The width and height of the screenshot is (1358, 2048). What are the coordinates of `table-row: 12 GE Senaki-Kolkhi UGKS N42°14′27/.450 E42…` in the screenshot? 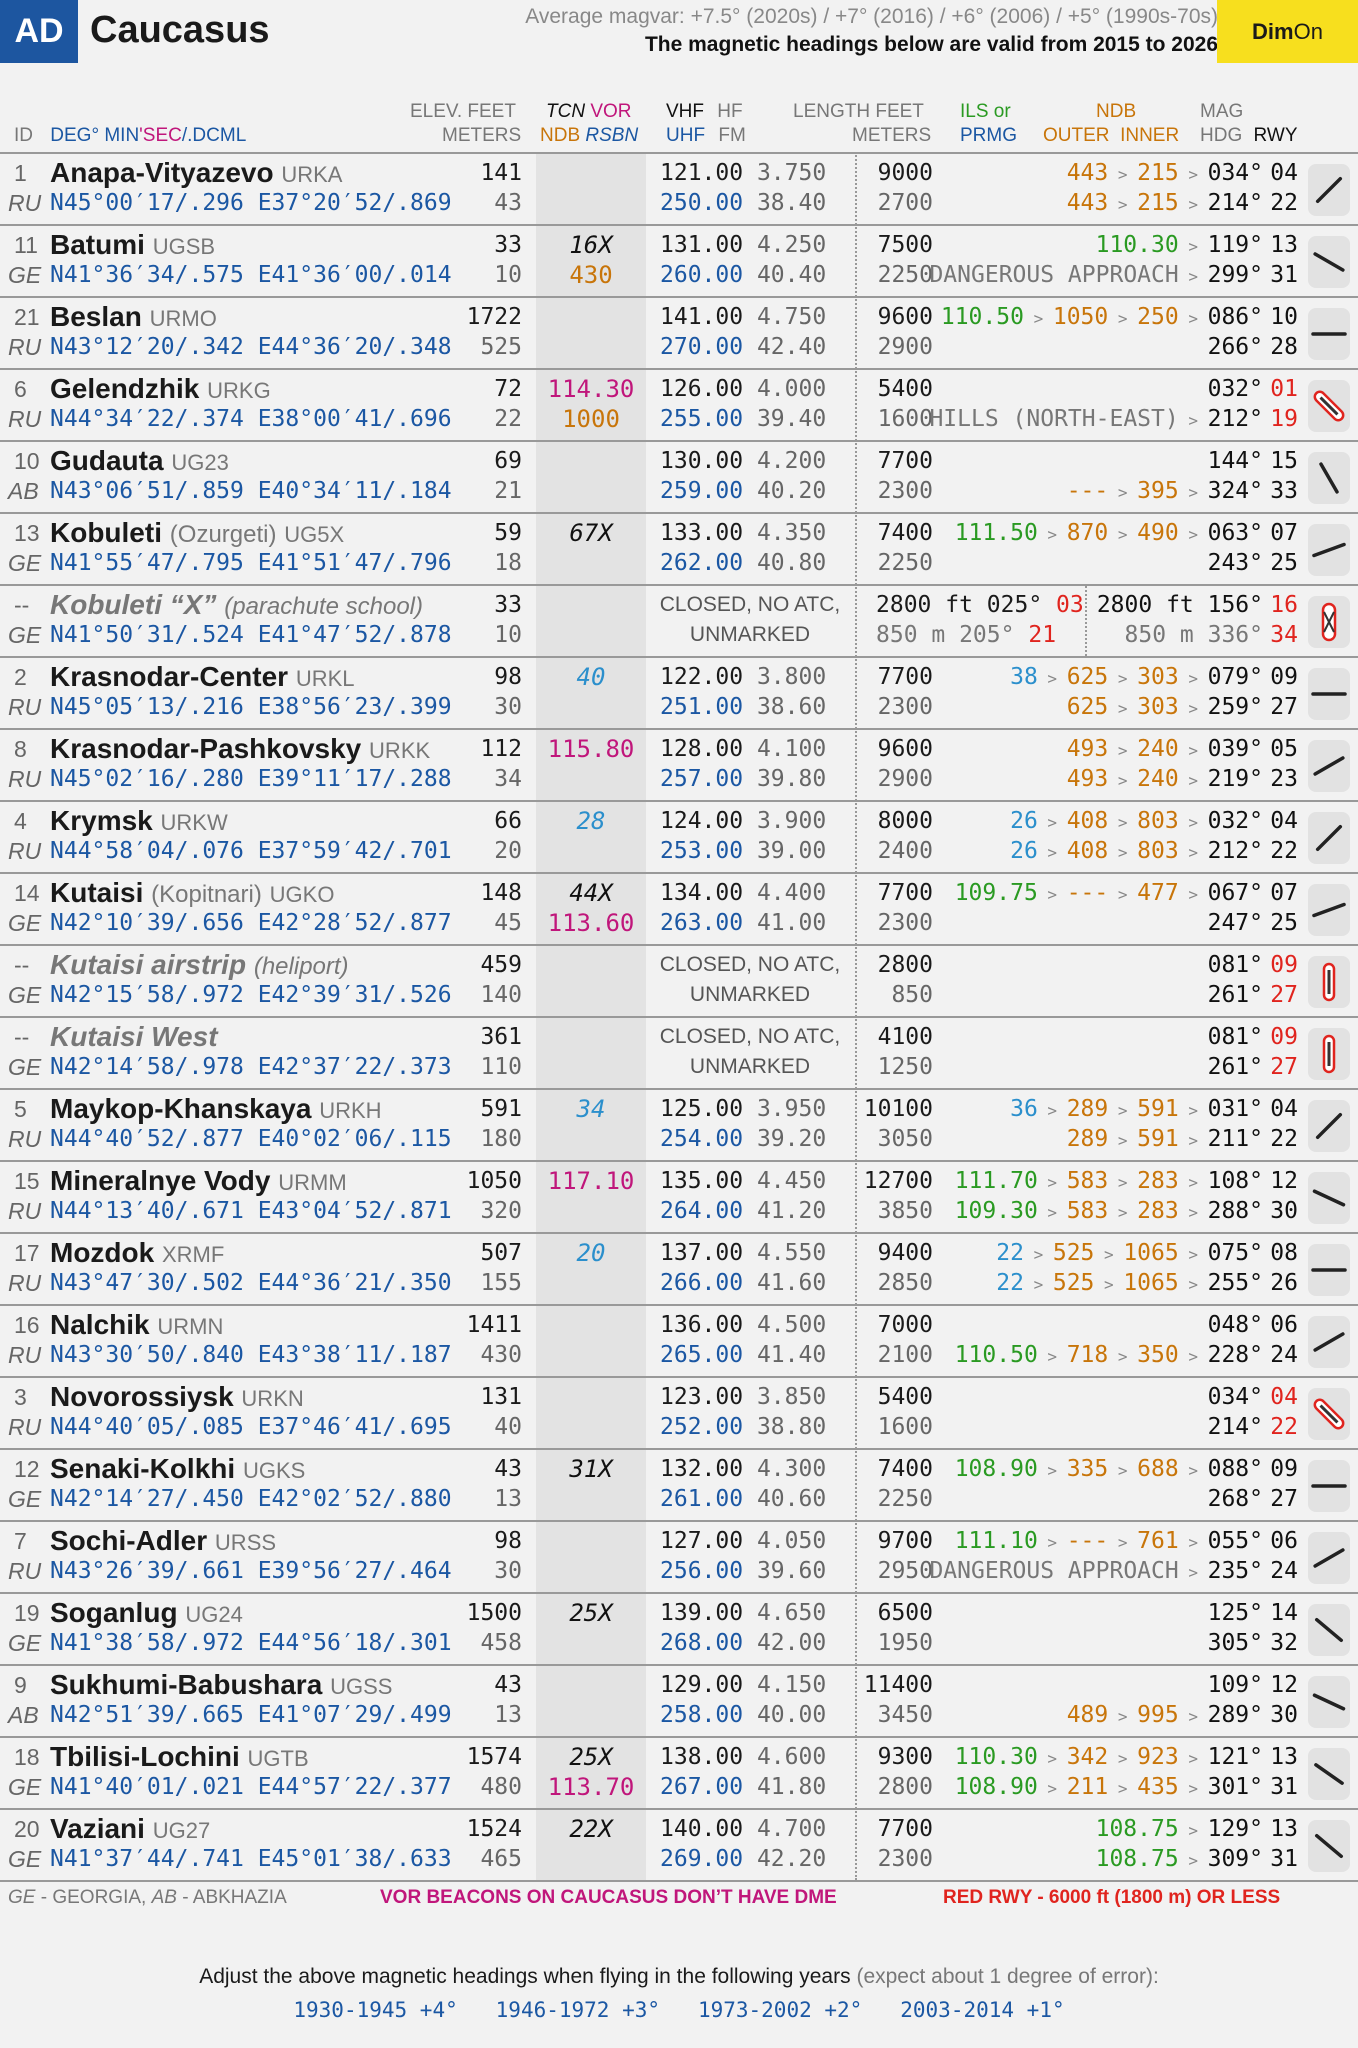 It's located at (679, 1484).